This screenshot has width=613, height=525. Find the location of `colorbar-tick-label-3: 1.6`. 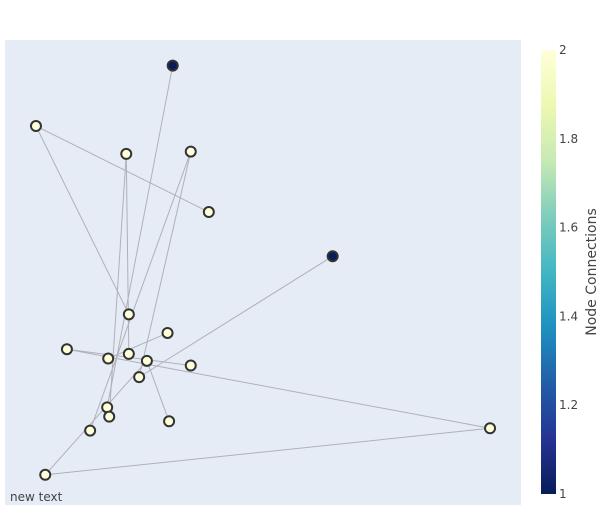

colorbar-tick-label-3: 1.6 is located at coordinates (568, 228).